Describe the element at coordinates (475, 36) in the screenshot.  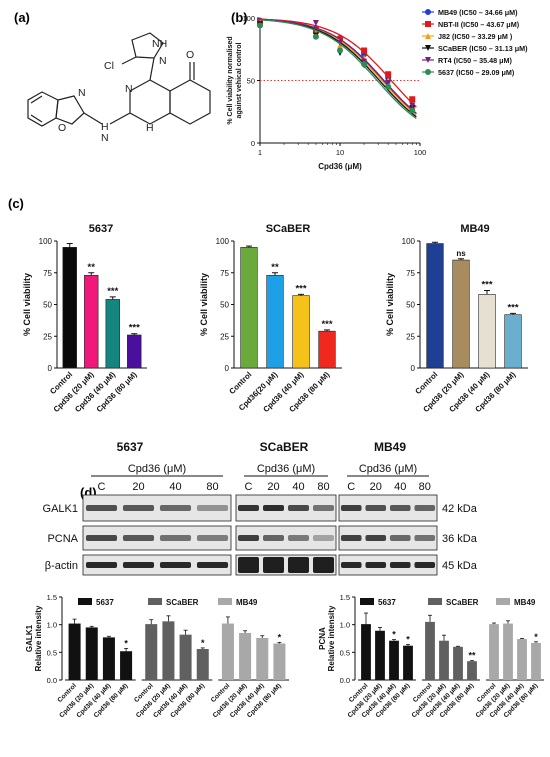
I see `legend-label: J82 (IC50 – 33.29 μM )` at that location.